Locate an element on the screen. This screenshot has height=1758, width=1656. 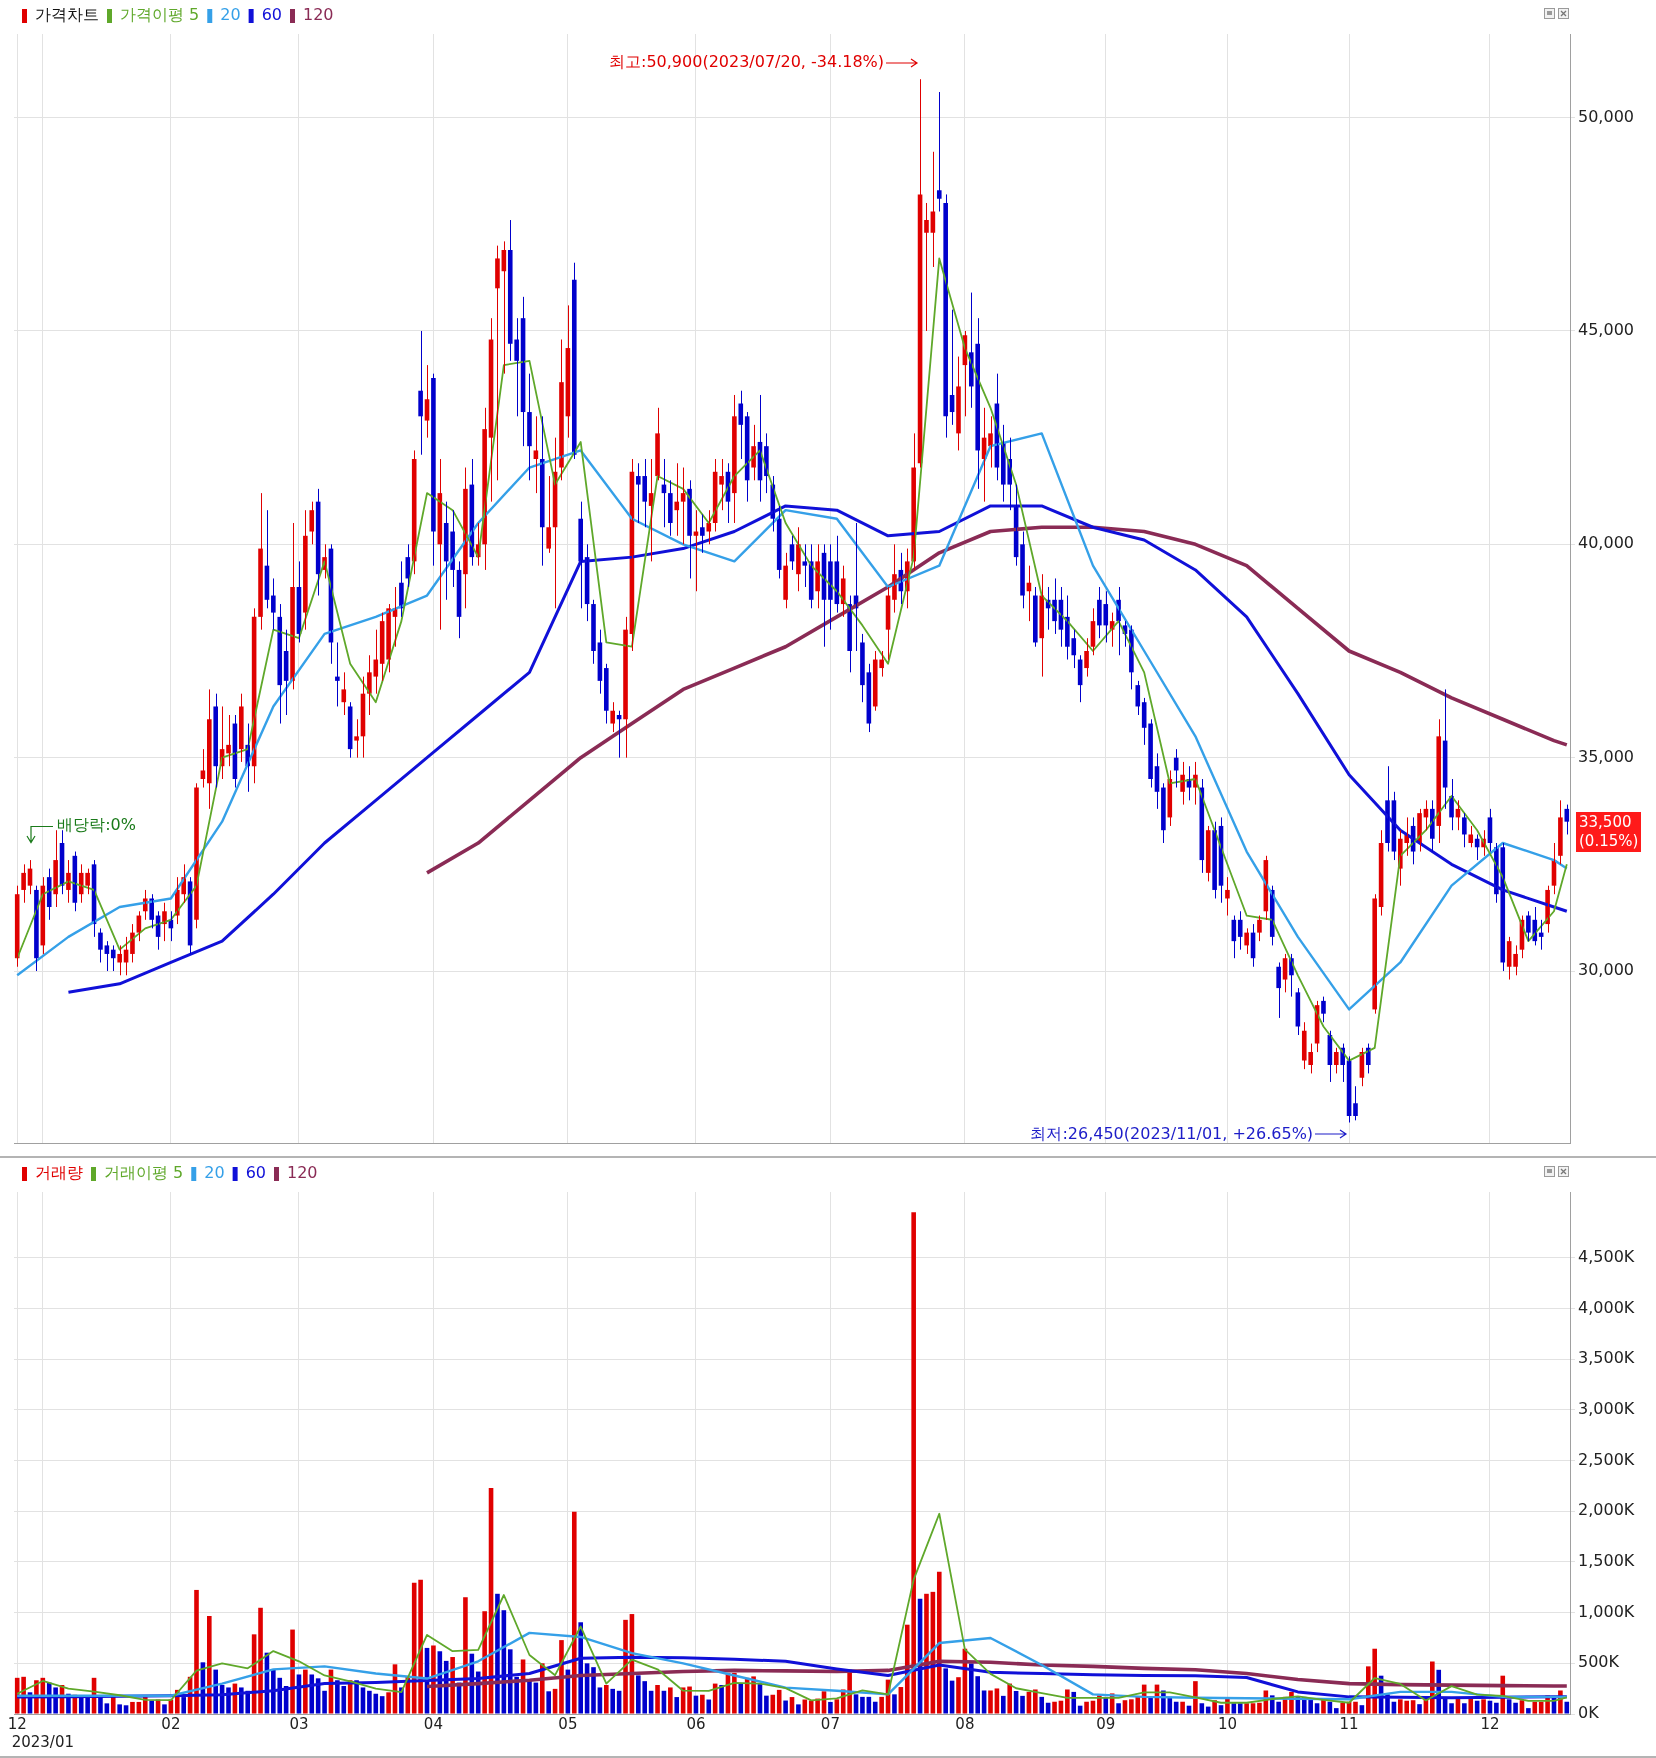
x-tick-label: 07 is located at coordinates (830, 1723).